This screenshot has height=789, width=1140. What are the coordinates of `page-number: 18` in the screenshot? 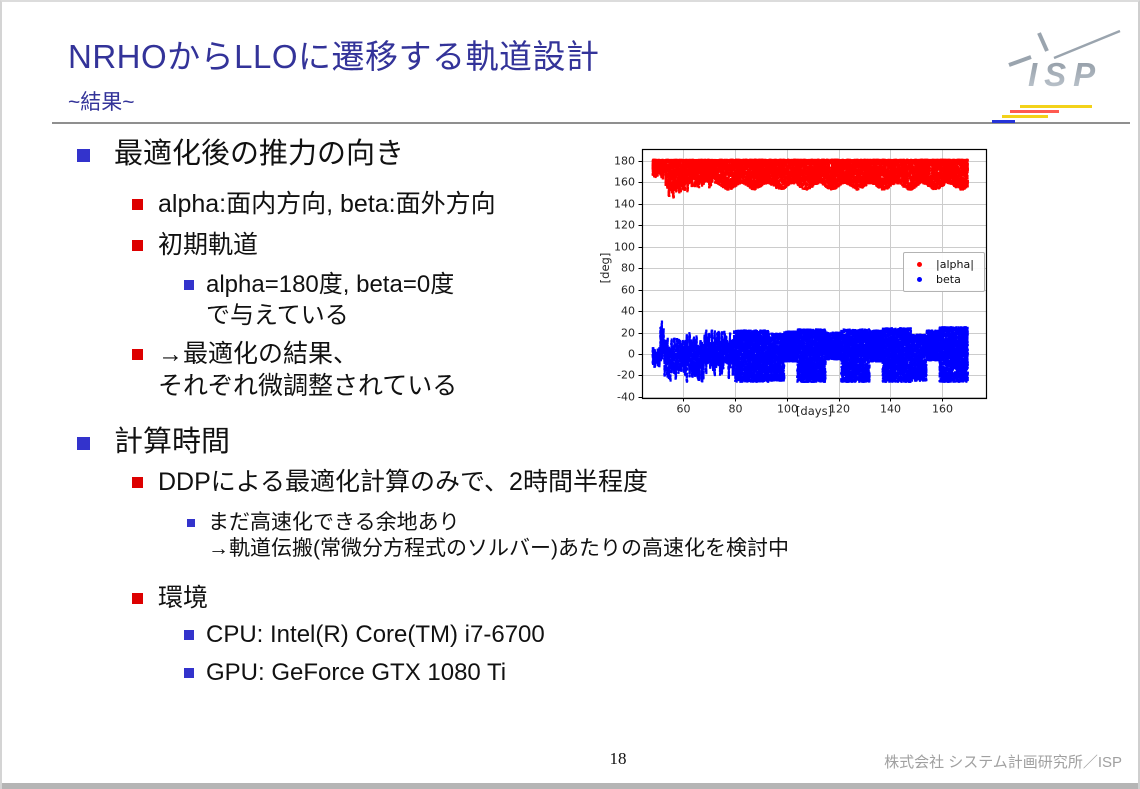 It's located at (618, 758).